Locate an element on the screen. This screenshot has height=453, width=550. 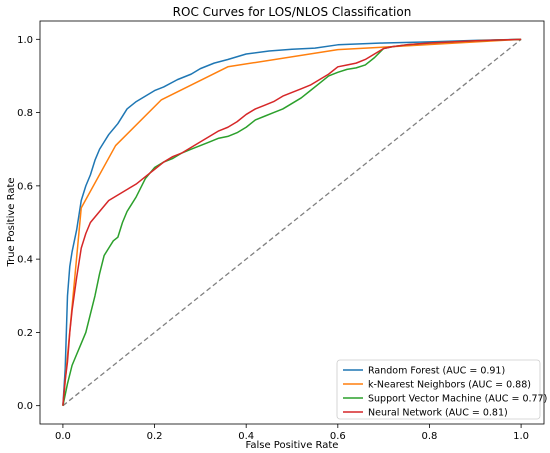
x-tick-label: 0.4 is located at coordinates (246, 436).